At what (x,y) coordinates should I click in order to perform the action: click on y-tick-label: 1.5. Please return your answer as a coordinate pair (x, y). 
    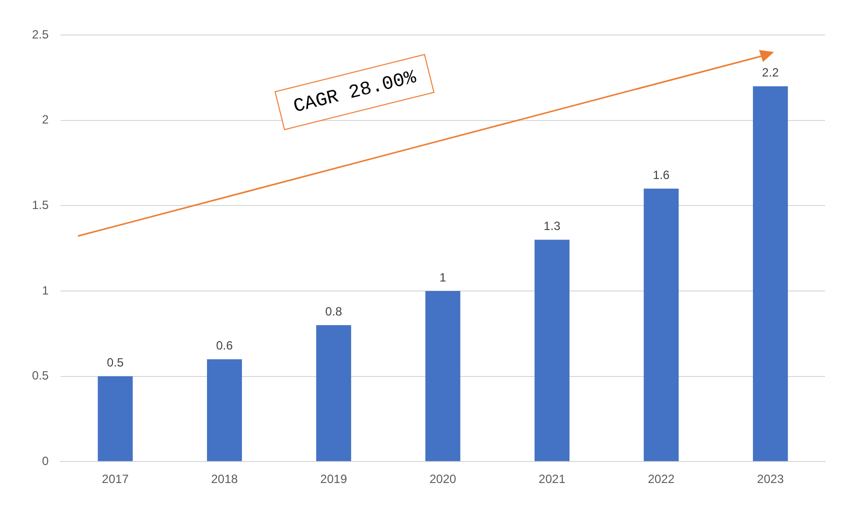
    Looking at the image, I should click on (40, 205).